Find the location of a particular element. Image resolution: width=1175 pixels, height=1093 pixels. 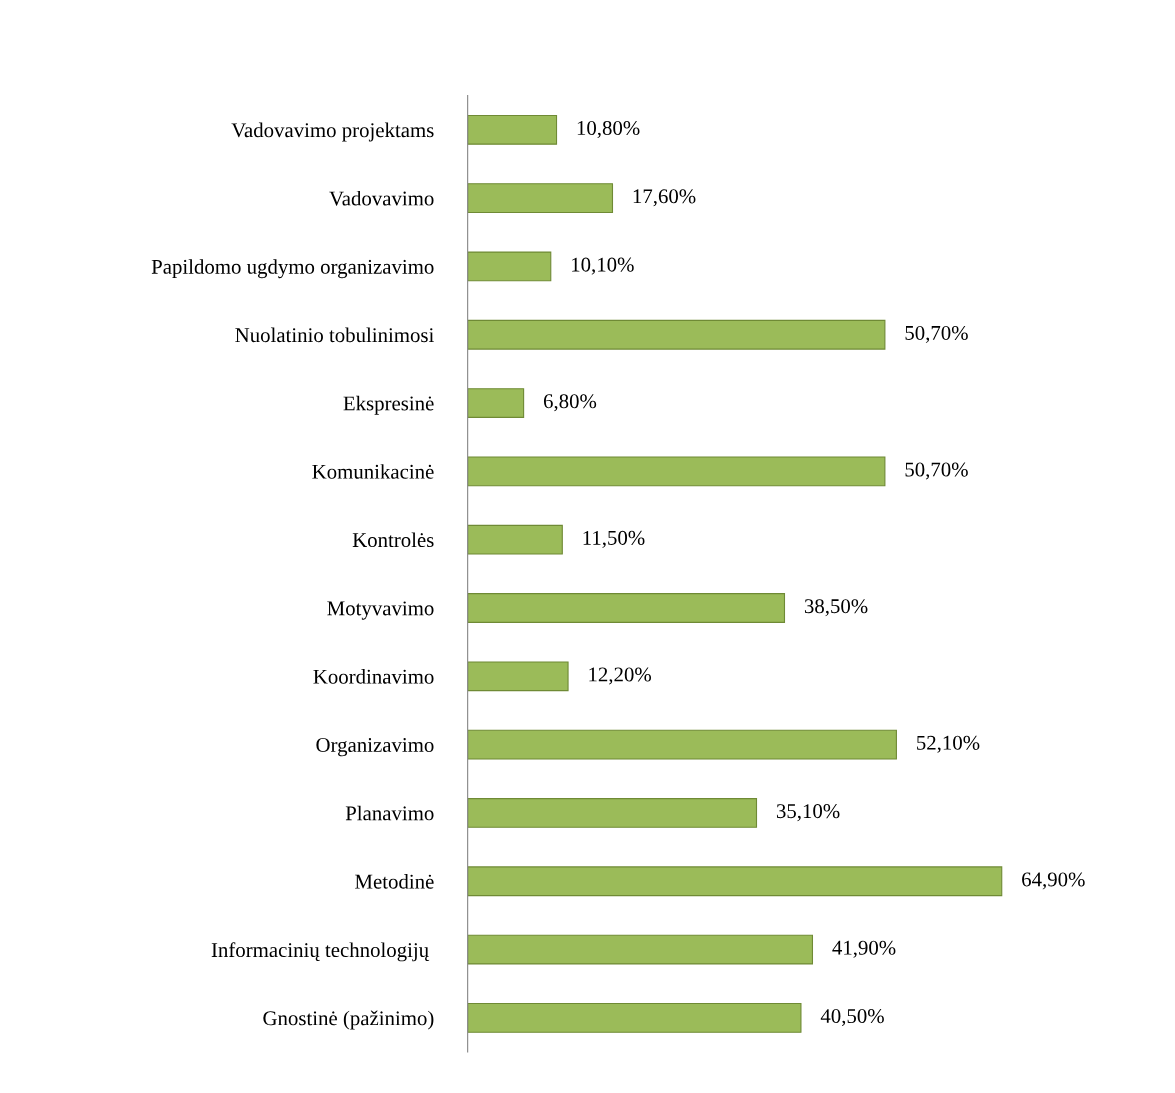

y-tick-label: Koordinavimo is located at coordinates (373, 676).